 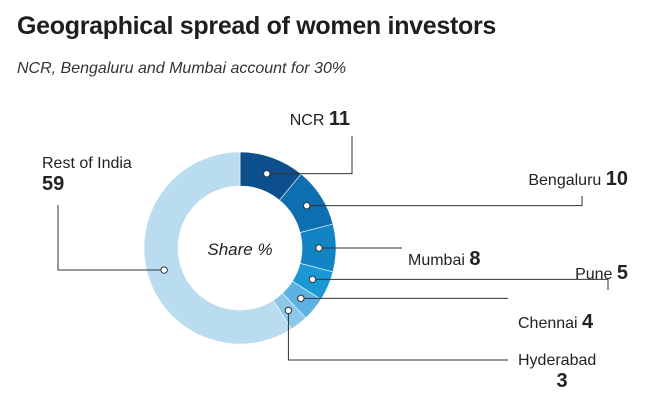 I want to click on label-name-bengaluru: Bengaluru, so click(x=566, y=180).